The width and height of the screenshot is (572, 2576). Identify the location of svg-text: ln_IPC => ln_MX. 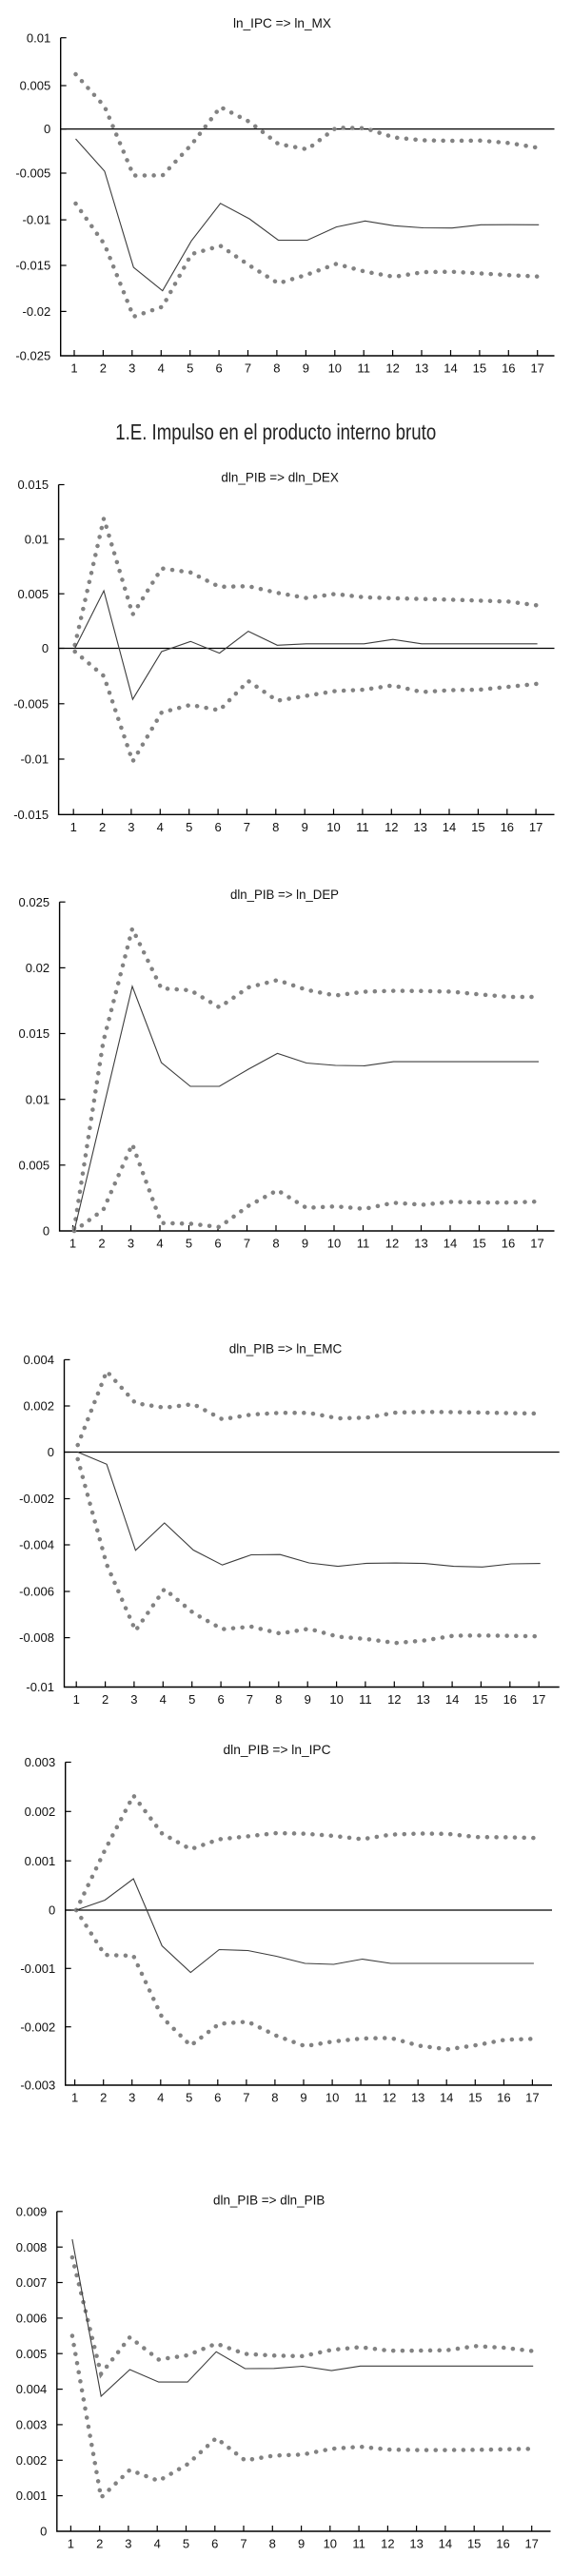
(282, 23).